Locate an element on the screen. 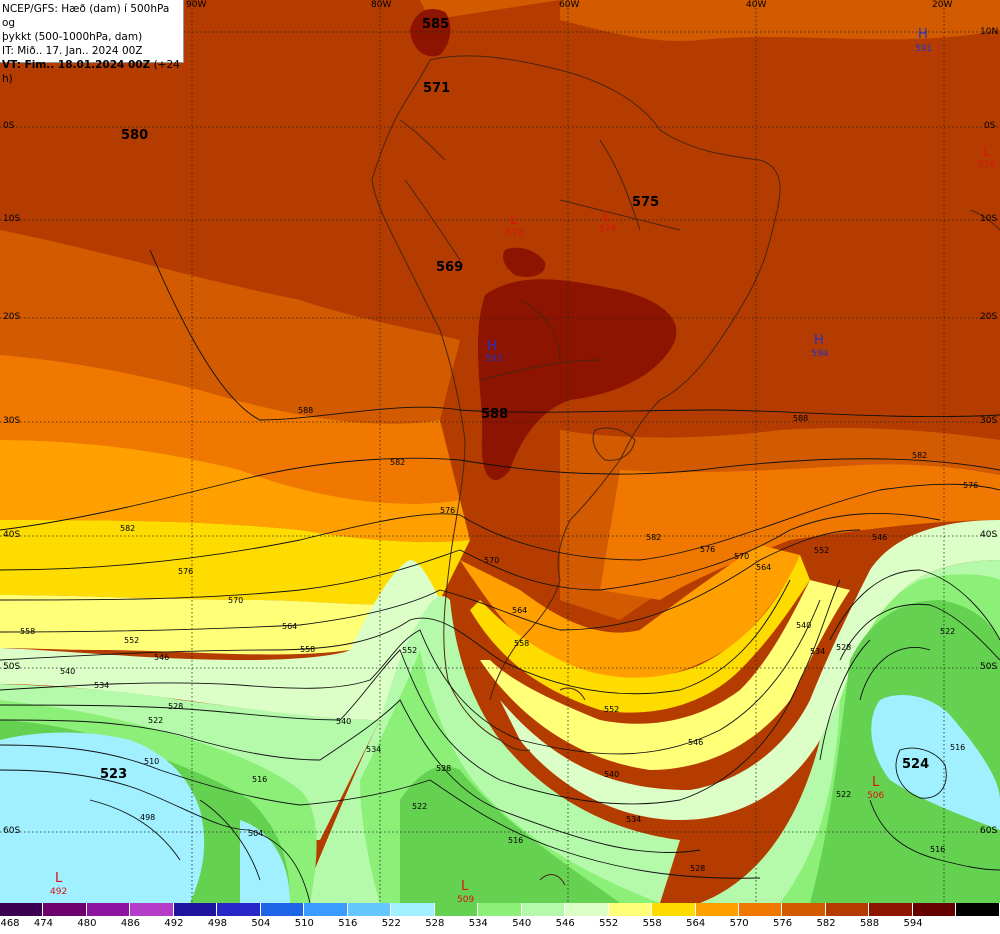 This screenshot has width=1000, height=934. legend-value-label: 474 is located at coordinates (43, 923).